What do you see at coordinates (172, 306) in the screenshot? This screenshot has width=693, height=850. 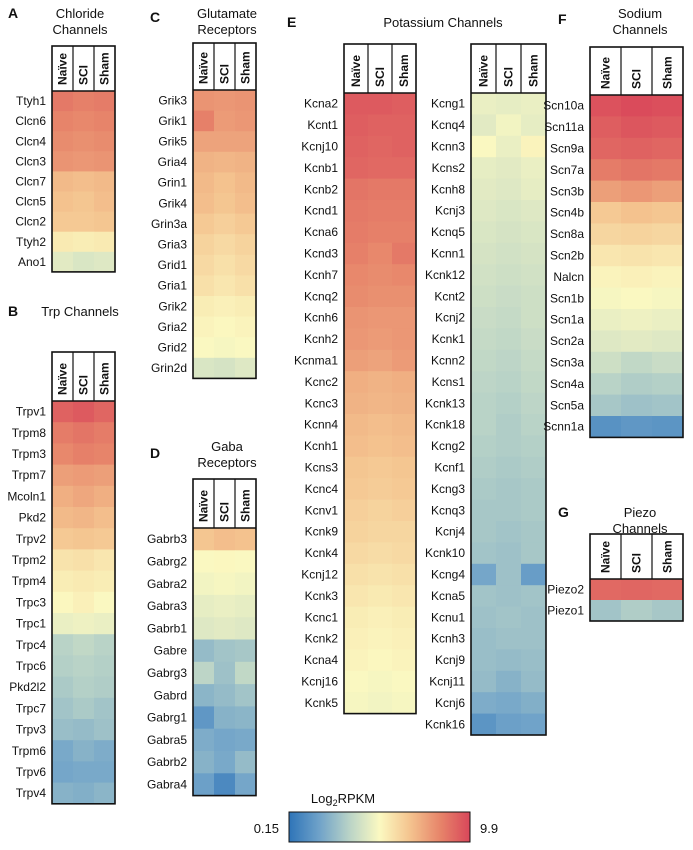 I see `row-label: Grik2` at bounding box center [172, 306].